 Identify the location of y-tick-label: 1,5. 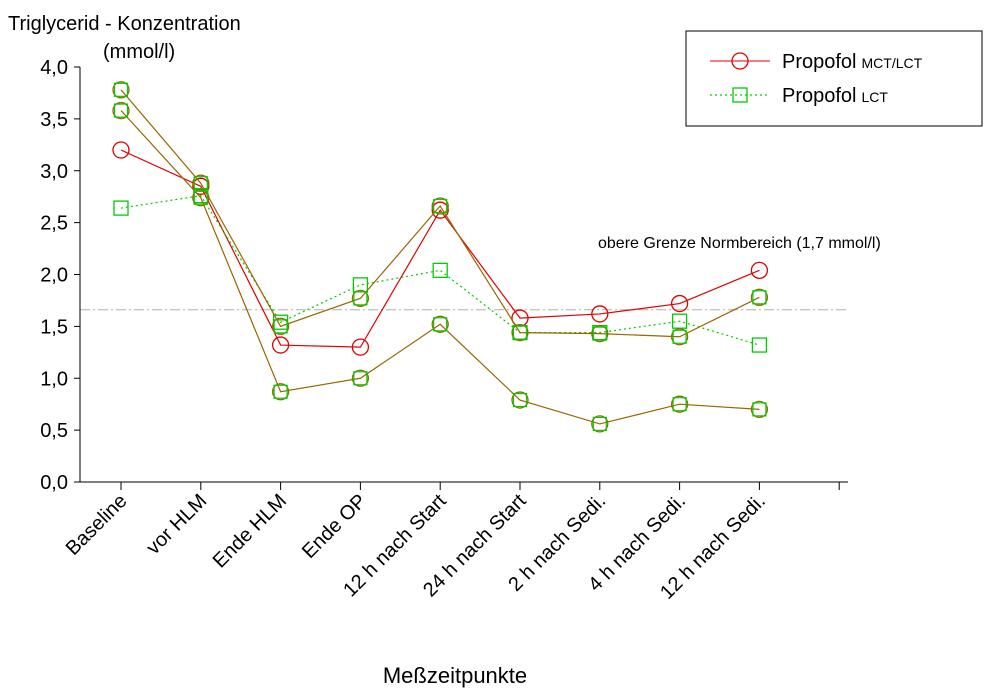
(54, 327).